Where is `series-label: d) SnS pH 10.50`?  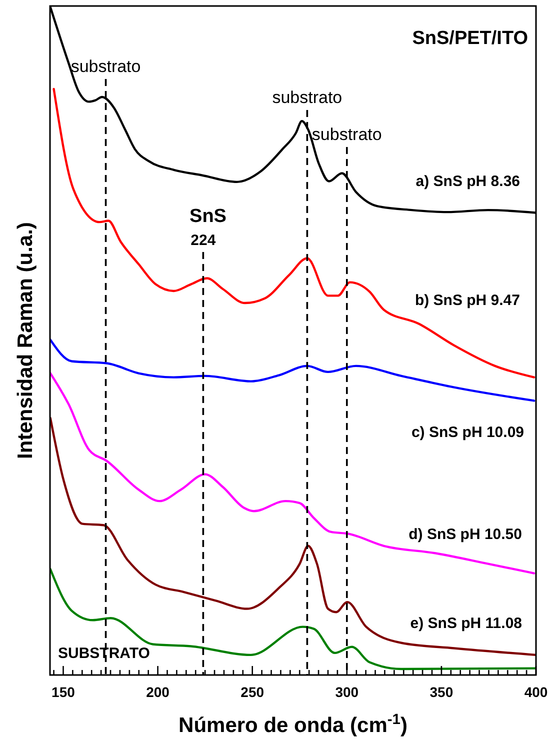
series-label: d) SnS pH 10.50 is located at coordinates (465, 534).